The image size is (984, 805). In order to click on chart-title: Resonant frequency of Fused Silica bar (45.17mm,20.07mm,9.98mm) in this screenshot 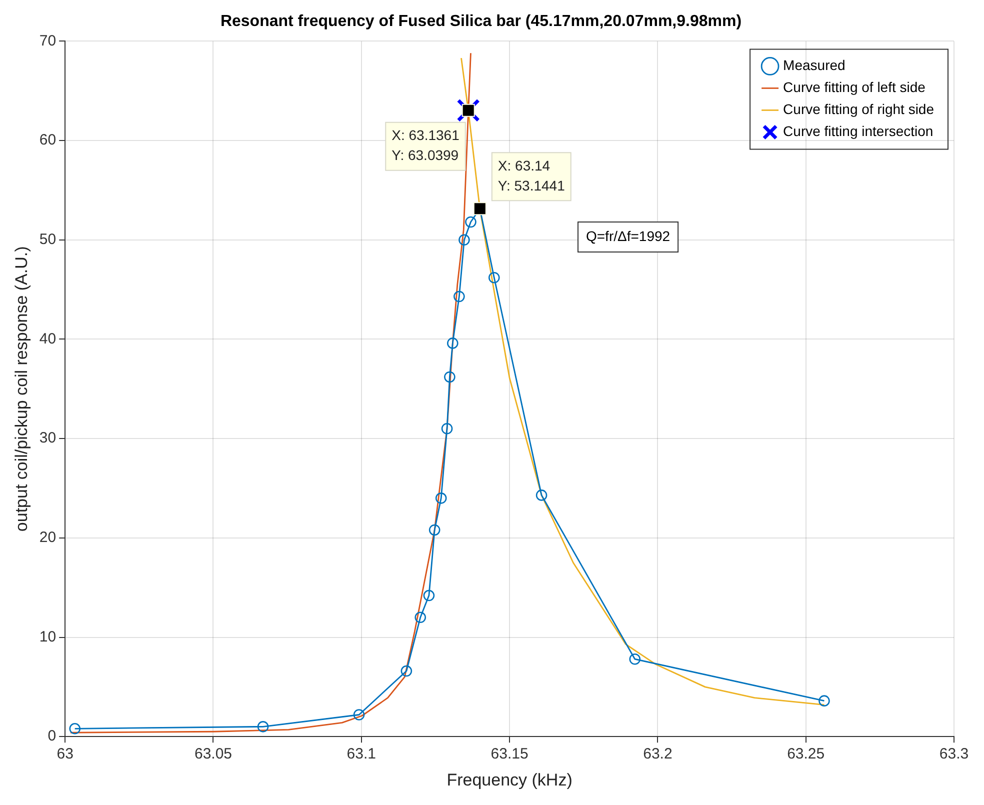, I will do `click(481, 21)`.